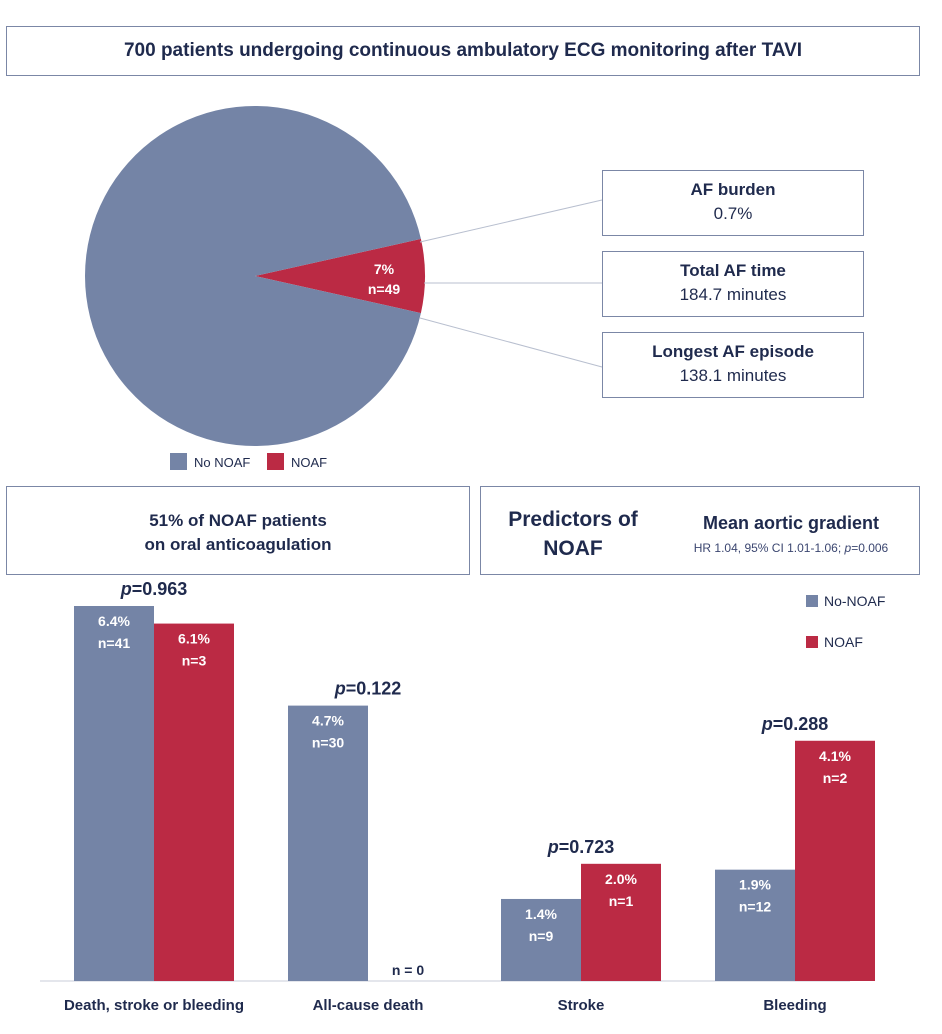  I want to click on bar-label-no-noaf-all-cause-death: 4.7%, so click(328, 721).